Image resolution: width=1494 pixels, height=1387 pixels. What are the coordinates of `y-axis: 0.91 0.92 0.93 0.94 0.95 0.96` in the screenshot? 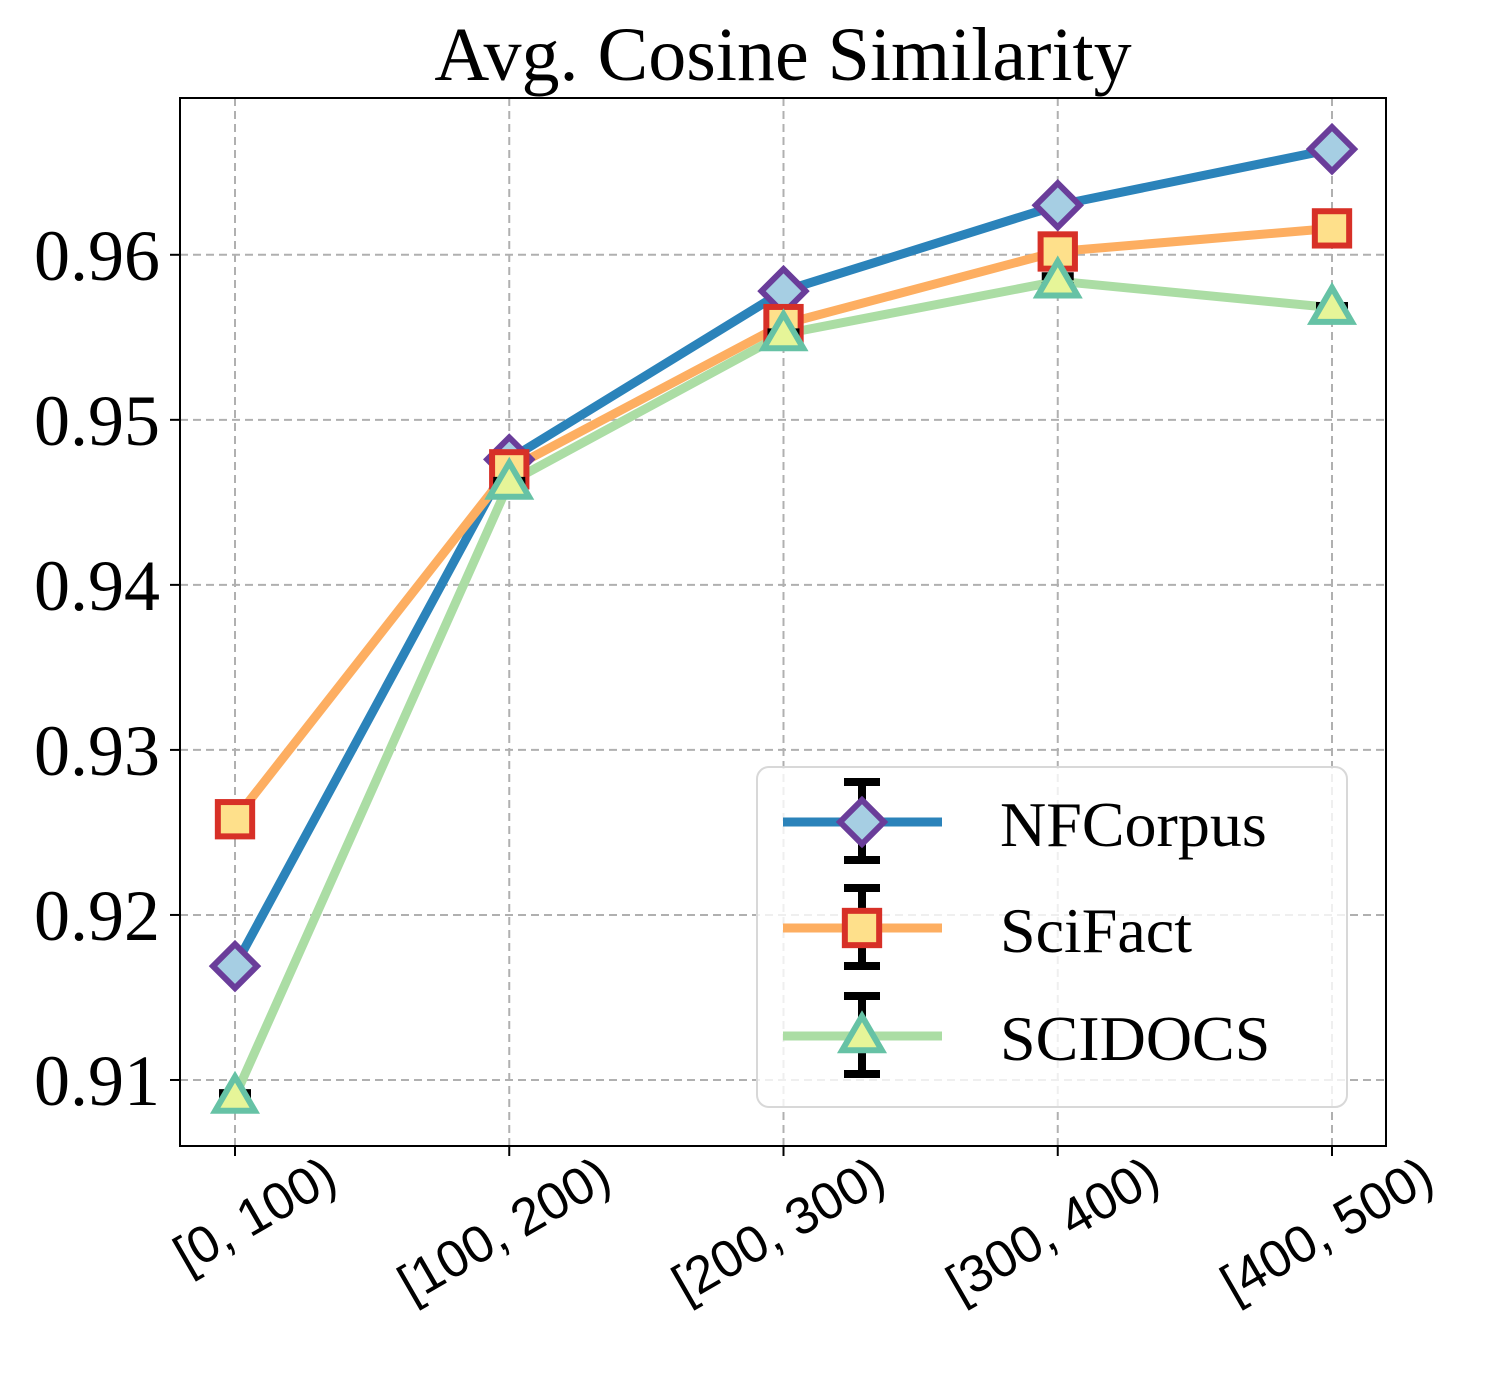 It's located at (107, 668).